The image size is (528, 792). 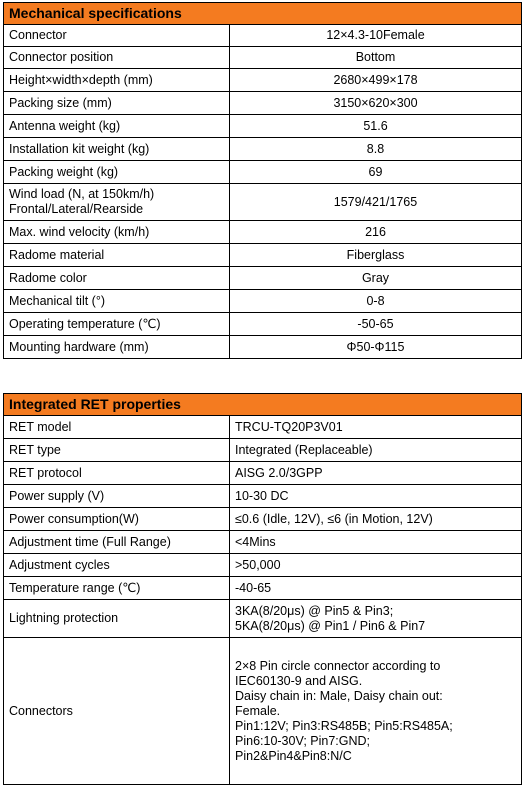 What do you see at coordinates (375, 450) in the screenshot?
I see `row-value: Integrated (Replaceable)` at bounding box center [375, 450].